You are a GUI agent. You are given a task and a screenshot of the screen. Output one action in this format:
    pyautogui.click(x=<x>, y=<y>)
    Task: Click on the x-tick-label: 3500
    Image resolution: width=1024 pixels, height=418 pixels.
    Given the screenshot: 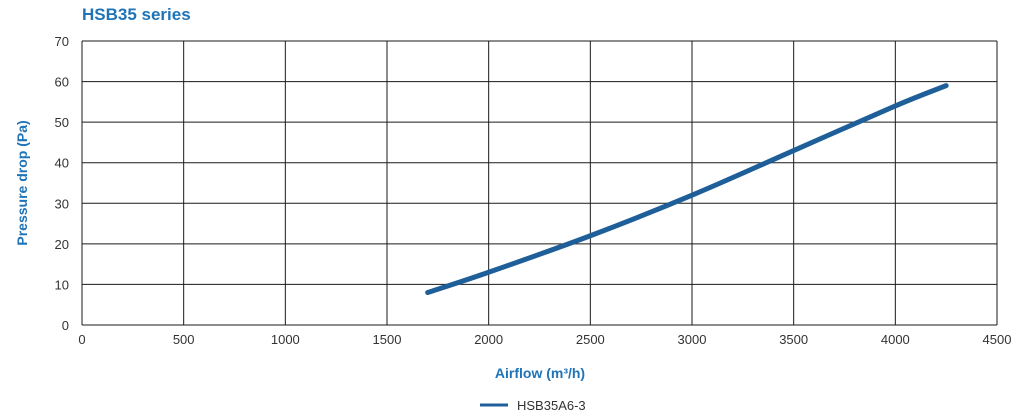 What is the action you would take?
    pyautogui.click(x=793, y=339)
    